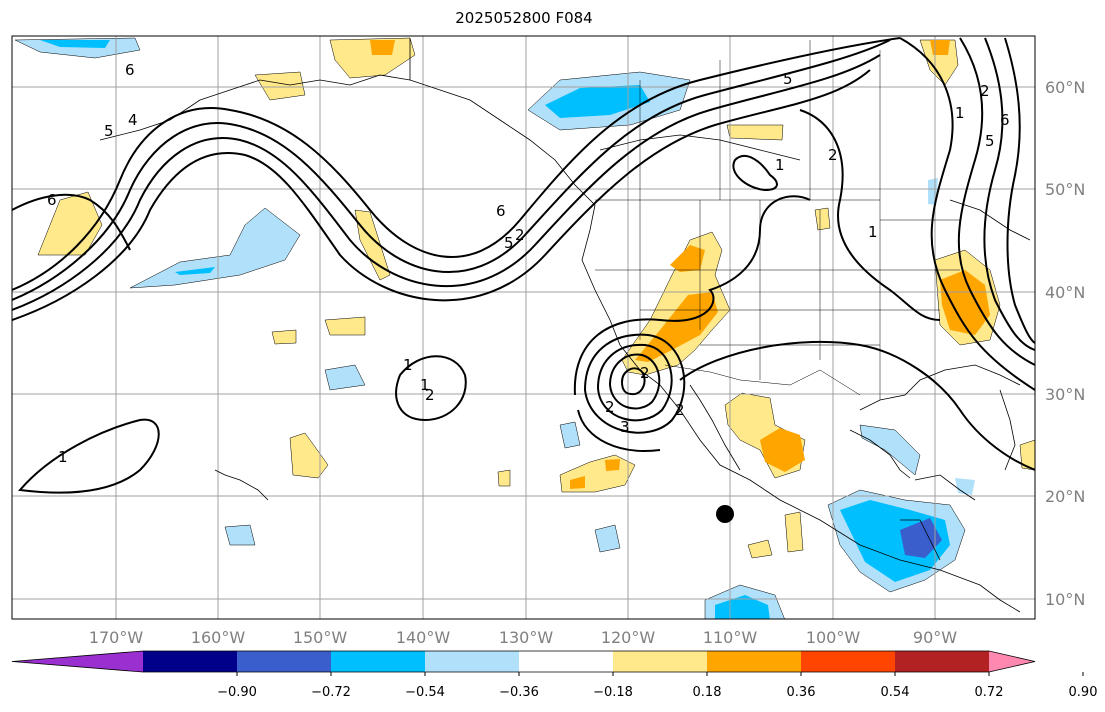 This screenshot has width=1105, height=712. What do you see at coordinates (519, 692) in the screenshot?
I see `colorbar-tick-label: −0.36` at bounding box center [519, 692].